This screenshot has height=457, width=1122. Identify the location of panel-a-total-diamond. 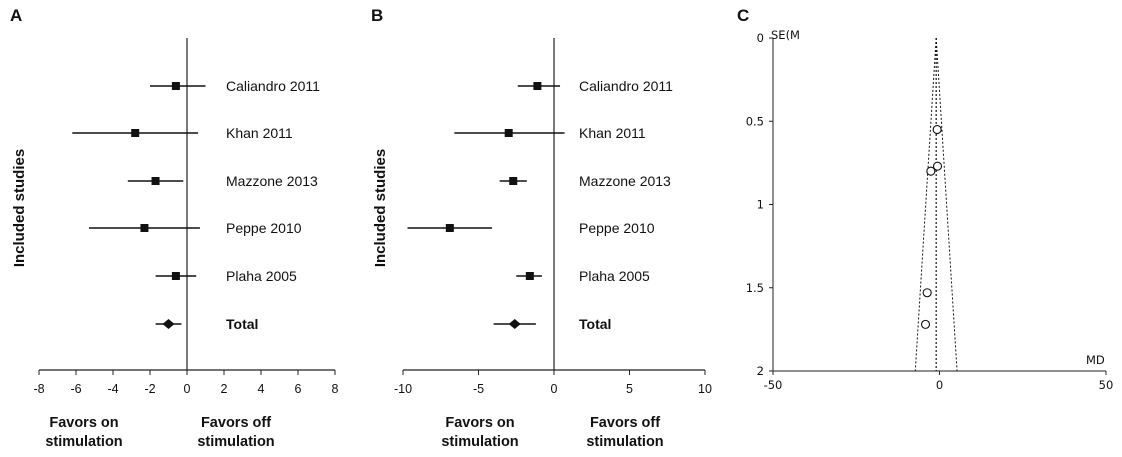
(168, 324).